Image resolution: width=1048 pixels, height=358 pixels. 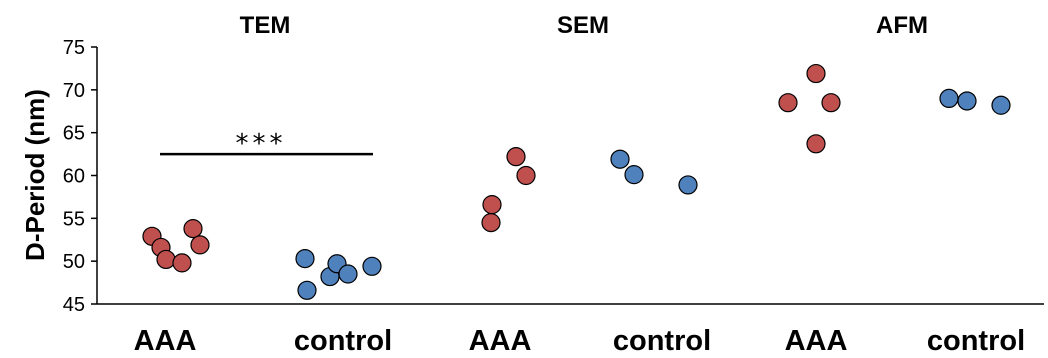 I want to click on annotations: ***, so click(x=266, y=144).